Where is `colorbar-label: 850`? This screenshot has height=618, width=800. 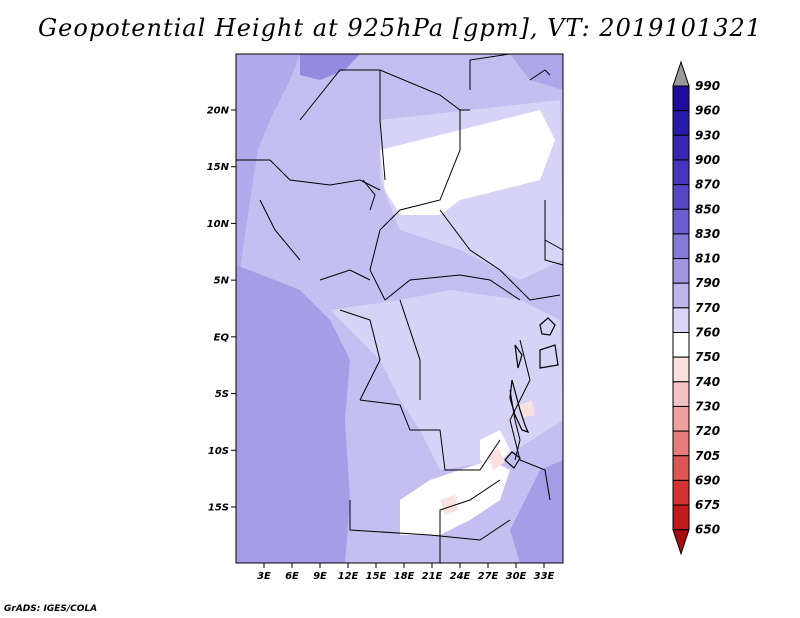
colorbar-label: 850 is located at coordinates (707, 209).